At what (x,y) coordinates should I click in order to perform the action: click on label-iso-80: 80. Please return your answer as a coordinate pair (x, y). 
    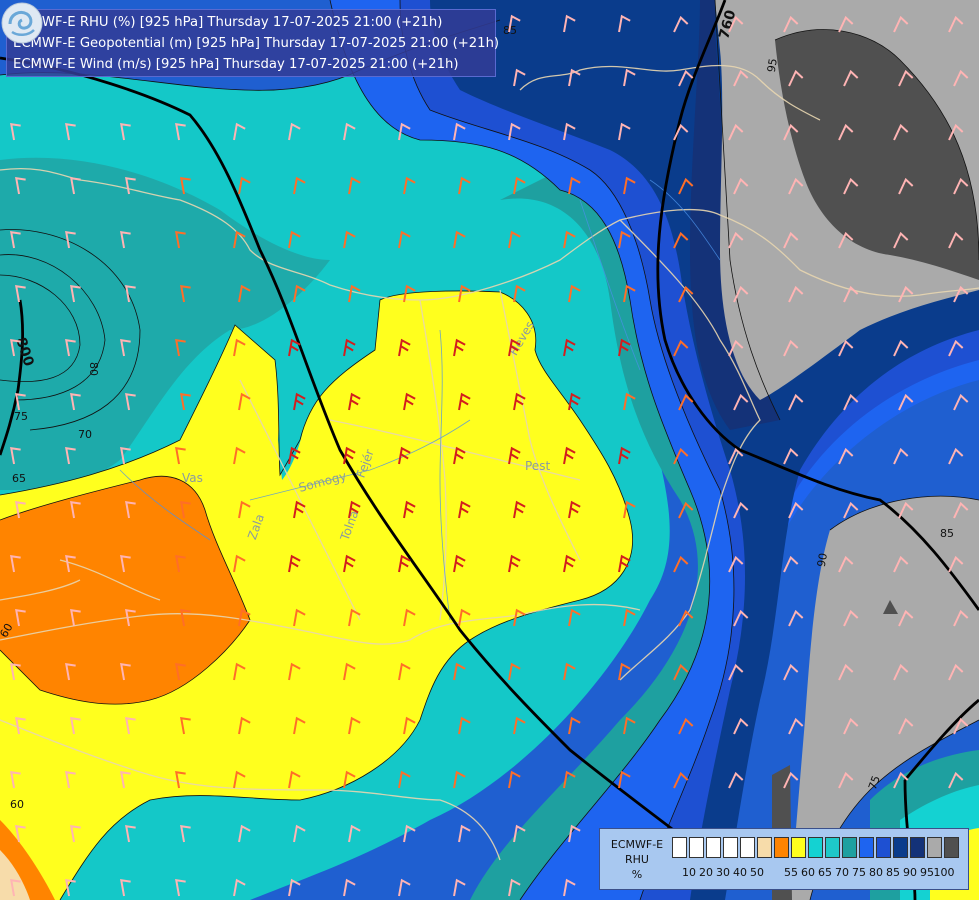
    Looking at the image, I should click on (93, 369).